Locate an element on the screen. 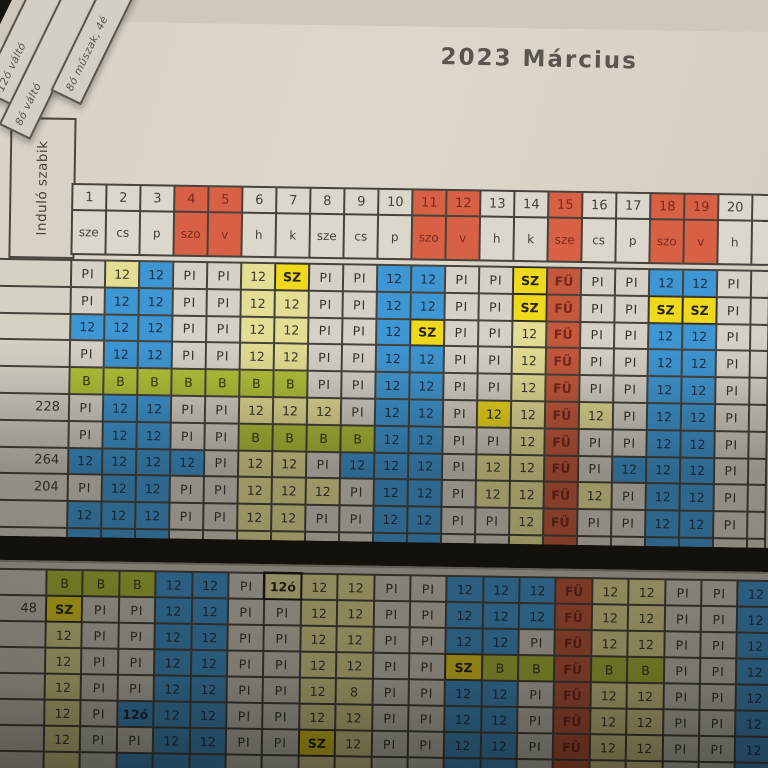  day-number-cell: 5 is located at coordinates (225, 199).